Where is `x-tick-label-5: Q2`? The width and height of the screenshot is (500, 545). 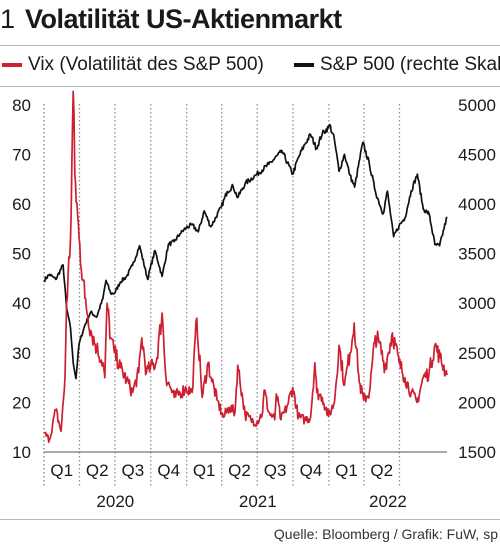 x-tick-label-5: Q2 is located at coordinates (239, 470).